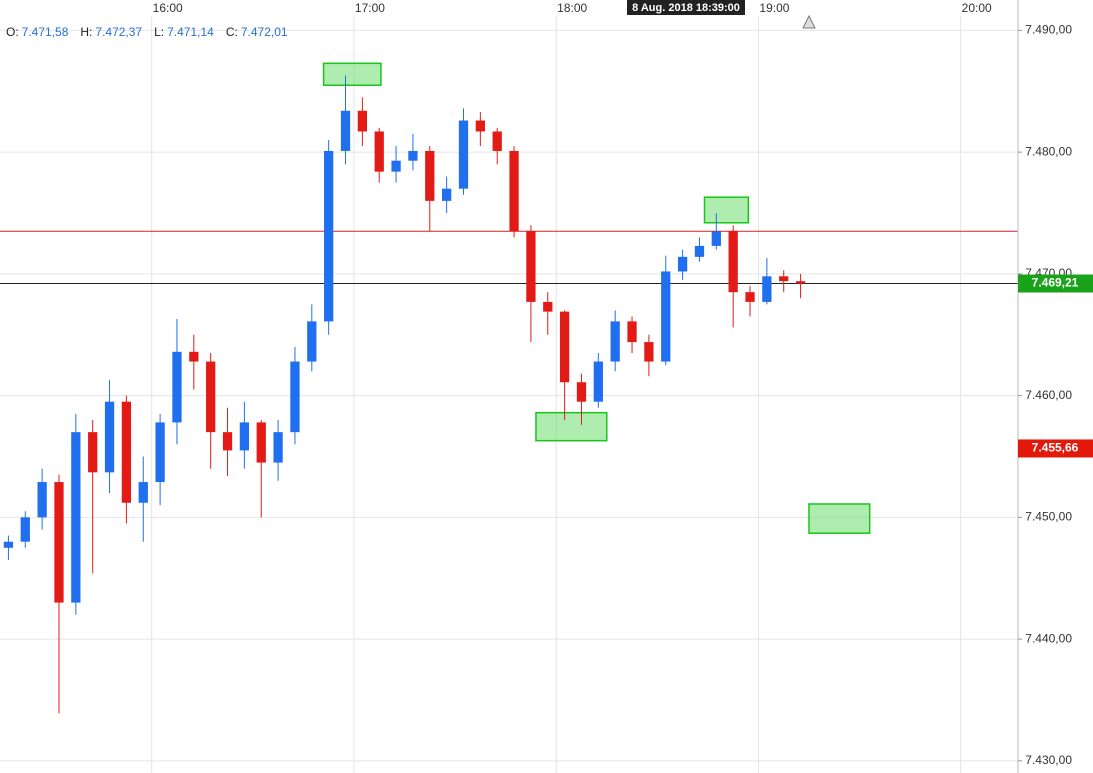  Describe the element at coordinates (159, 32) in the screenshot. I see `info-label: L:` at that location.